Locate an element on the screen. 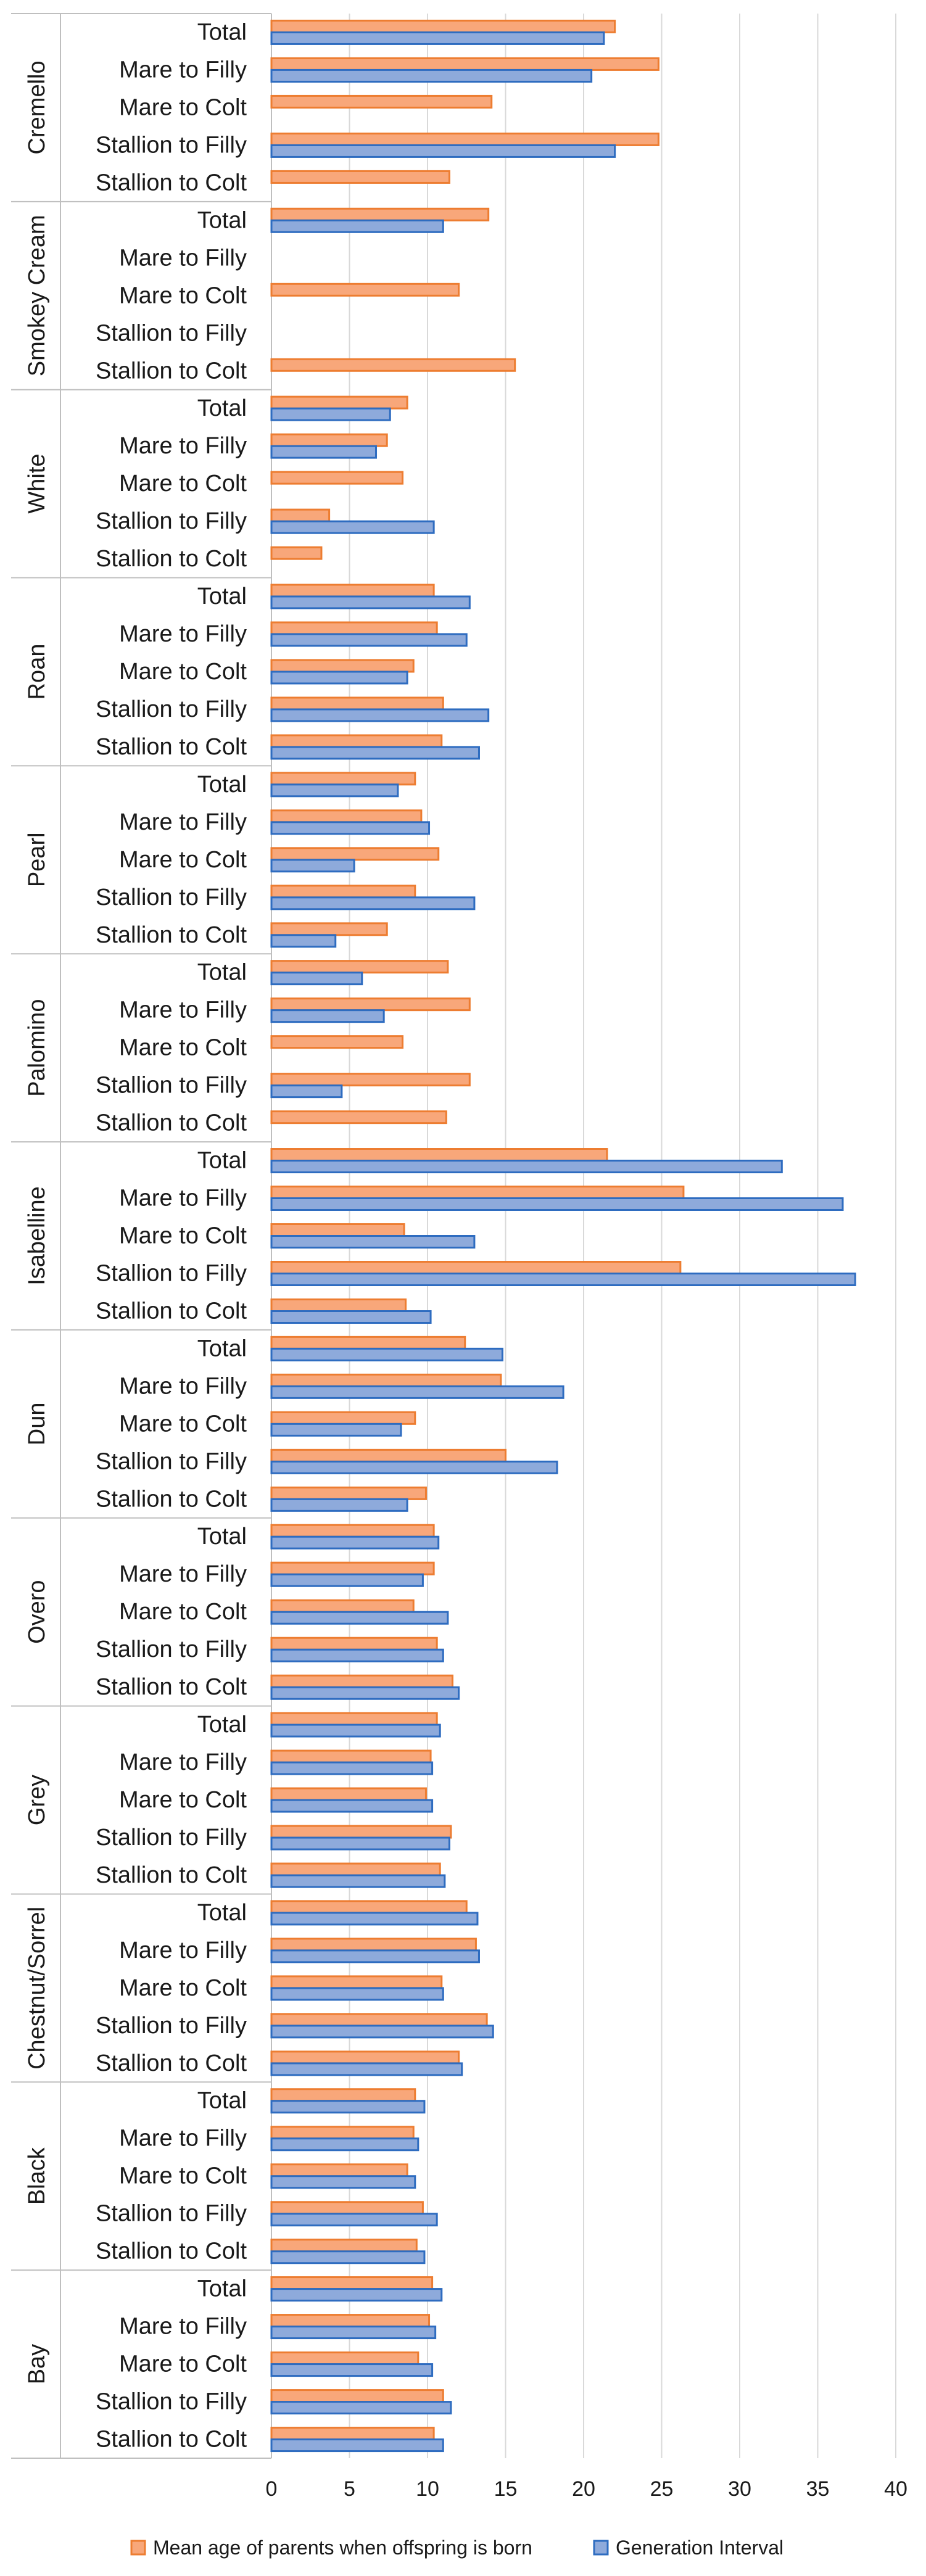 The height and width of the screenshot is (2576, 926). x-tick-label: 20 is located at coordinates (583, 2489).